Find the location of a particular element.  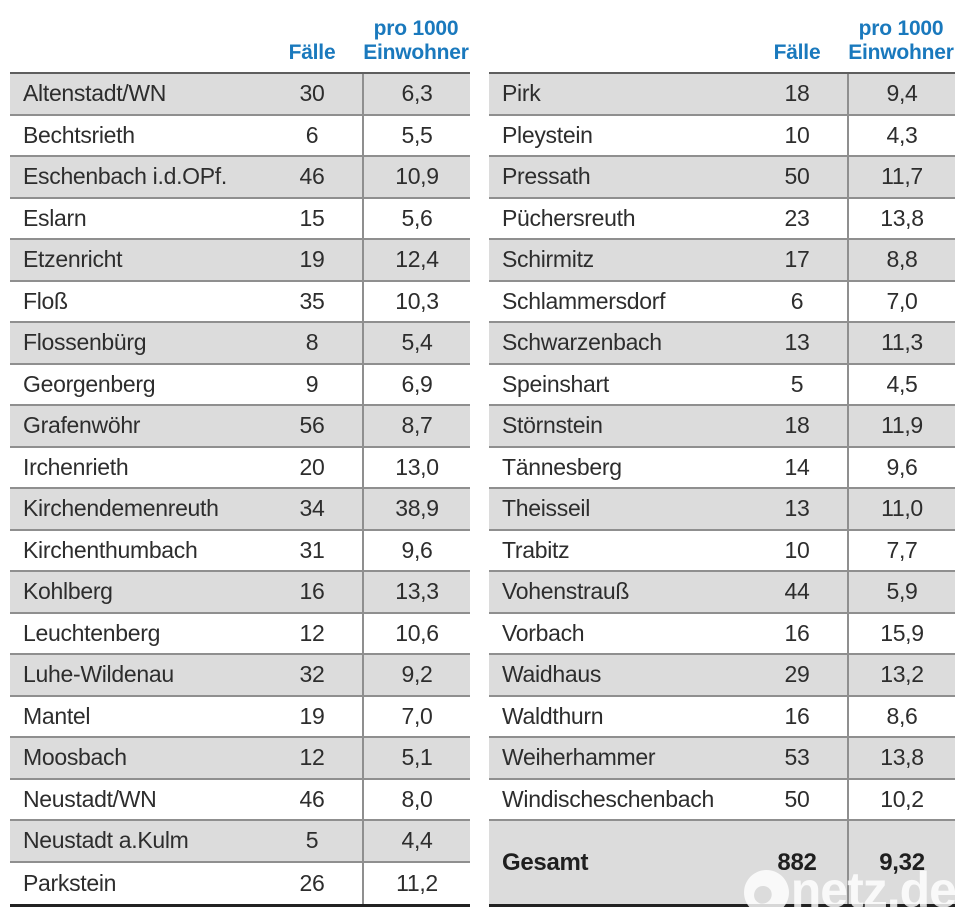

municipality-name: Pirk is located at coordinates (521, 93).